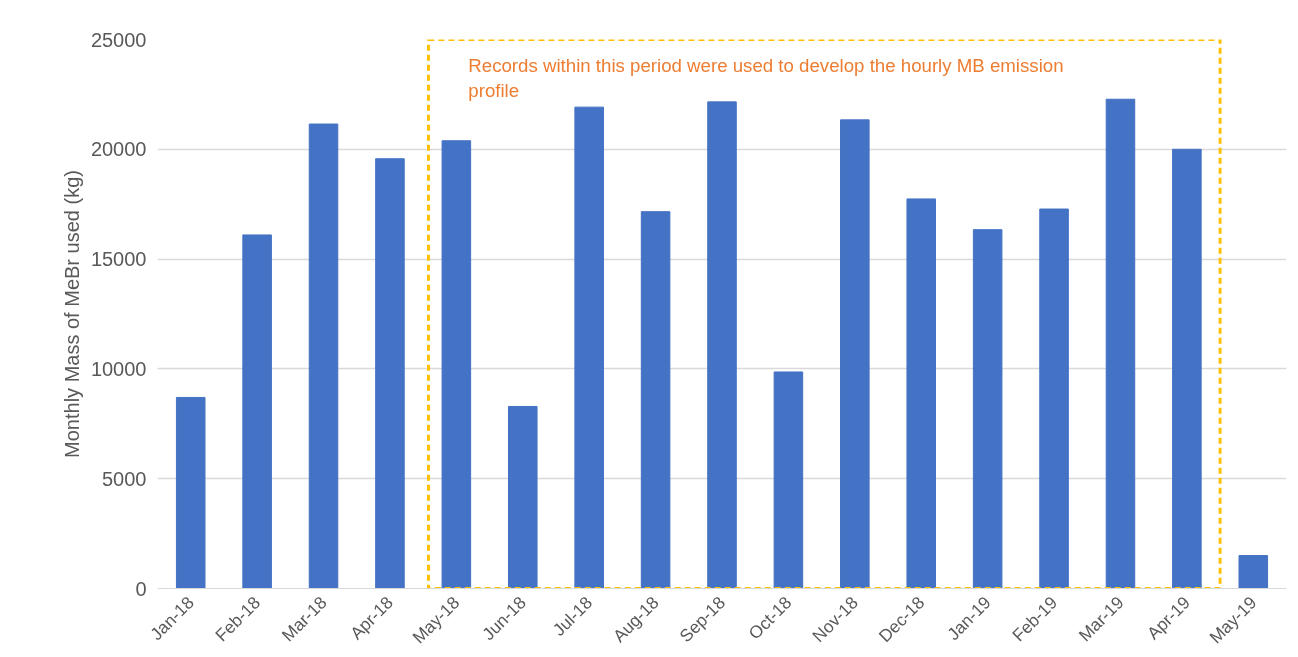 The height and width of the screenshot is (657, 1298). What do you see at coordinates (766, 78) in the screenshot?
I see `annotation: Records within this period were used to develop the hourly MB emission profile` at bounding box center [766, 78].